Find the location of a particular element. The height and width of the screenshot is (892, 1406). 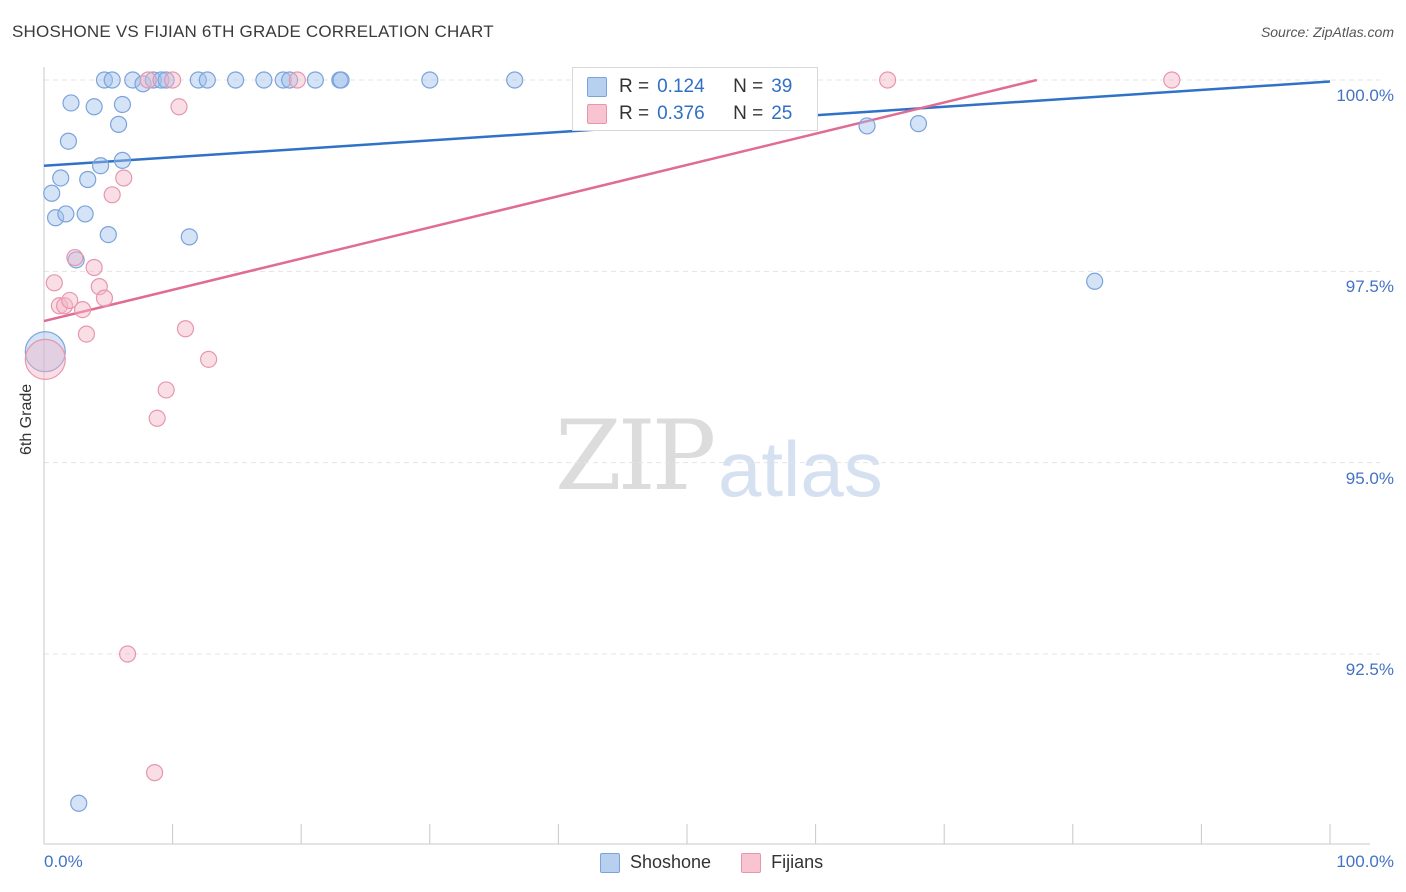

legend-label-fijians: Fijians is located at coordinates (797, 862).